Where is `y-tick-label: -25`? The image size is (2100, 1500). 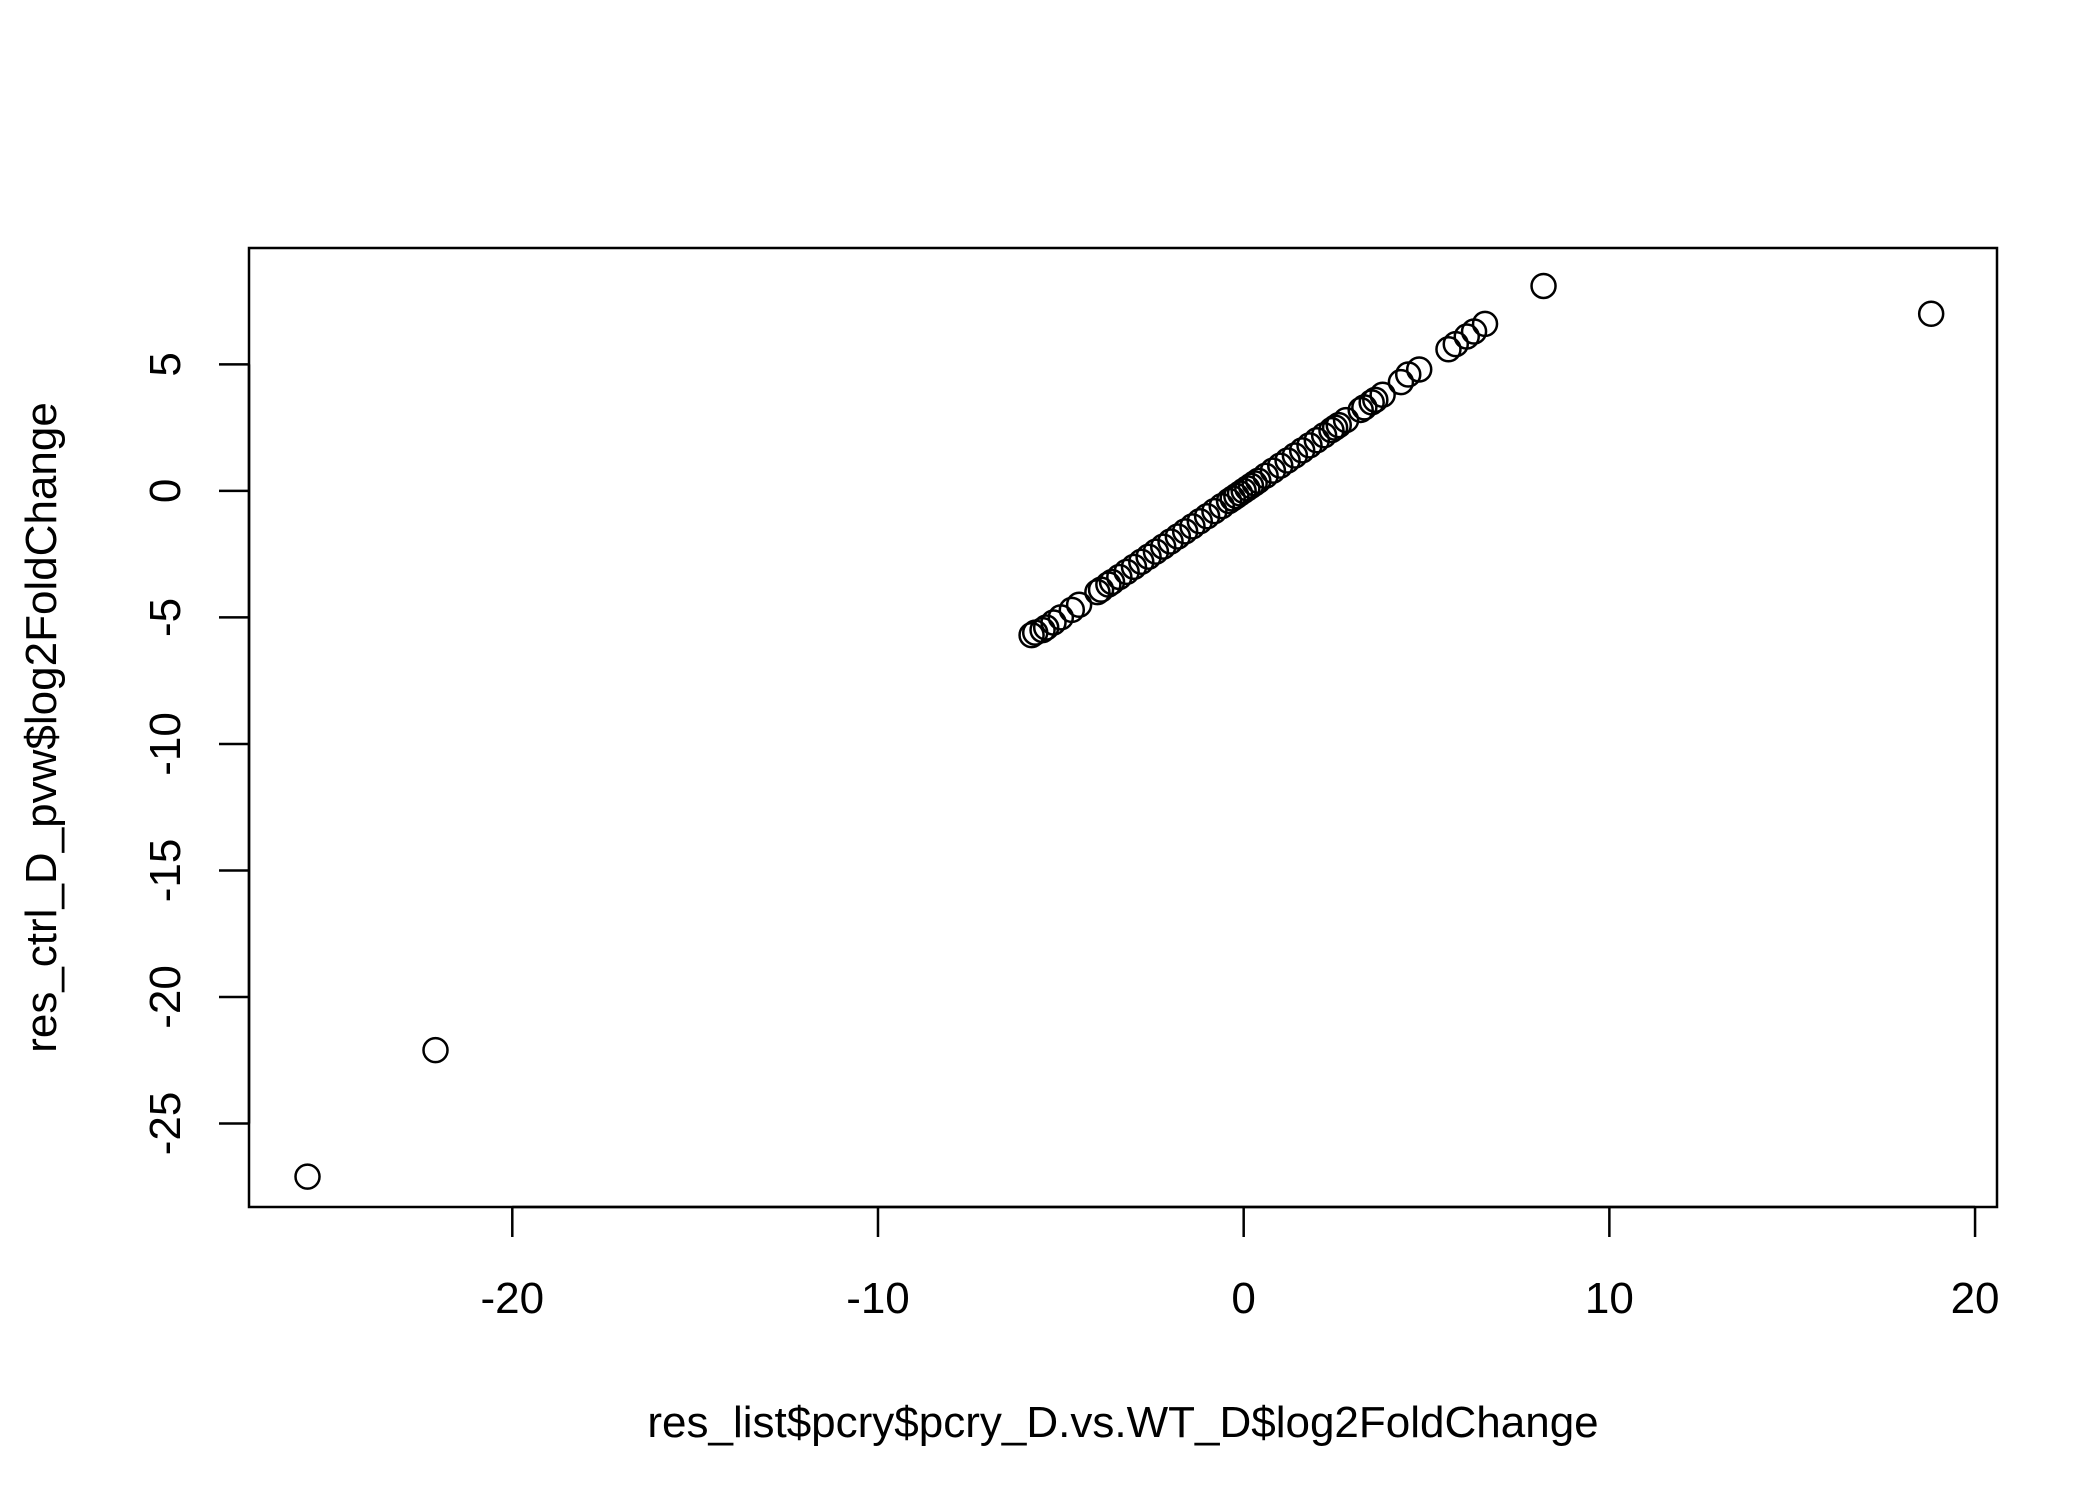
y-tick-label: -25 is located at coordinates (165, 1124).